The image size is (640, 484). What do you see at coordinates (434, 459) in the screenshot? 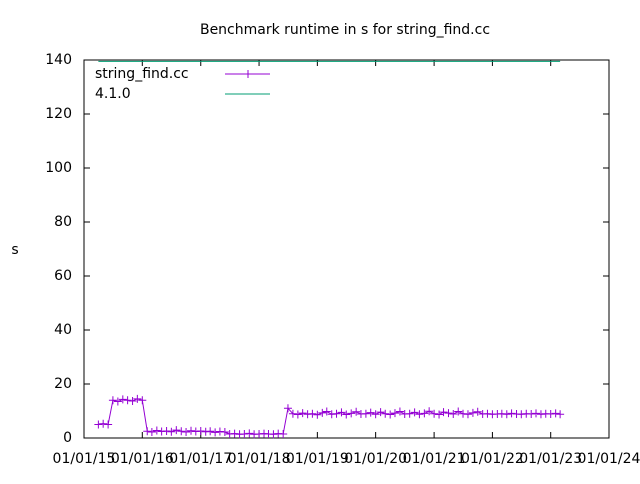
I see `x-tick-label: 01/01/21` at bounding box center [434, 459].